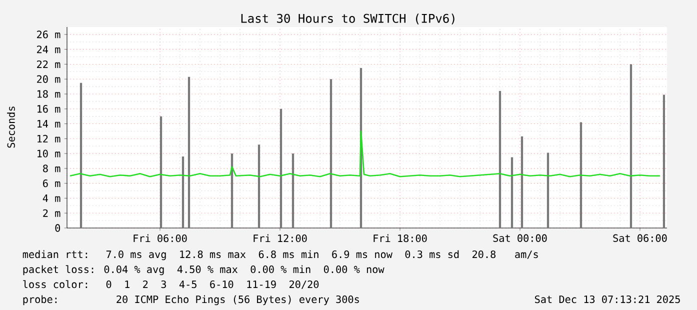  Describe the element at coordinates (640, 238) in the screenshot. I see `x-tick-label: Sat 06:00` at that location.